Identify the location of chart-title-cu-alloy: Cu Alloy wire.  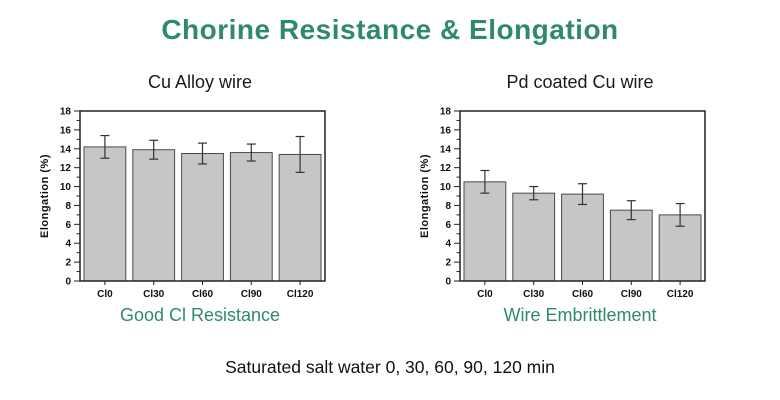
(200, 82).